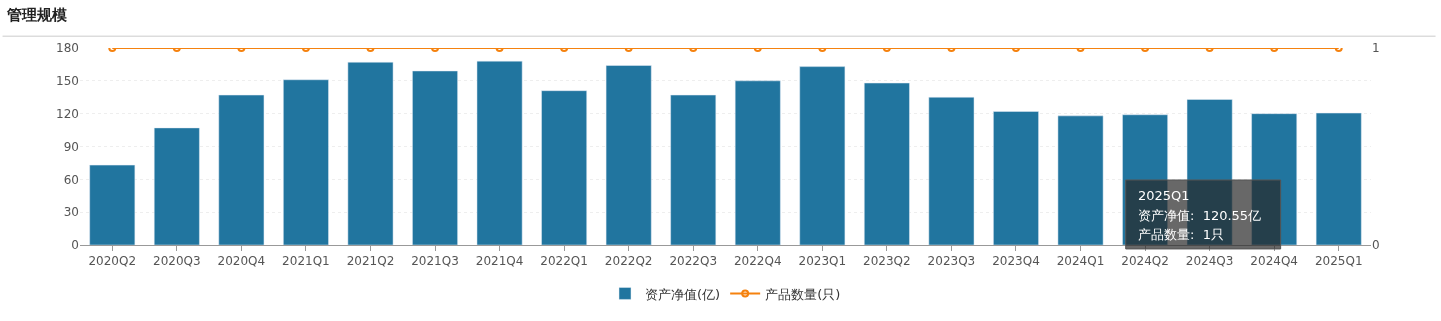  Describe the element at coordinates (71, 212) in the screenshot. I see `y-tick-label: 30` at that location.